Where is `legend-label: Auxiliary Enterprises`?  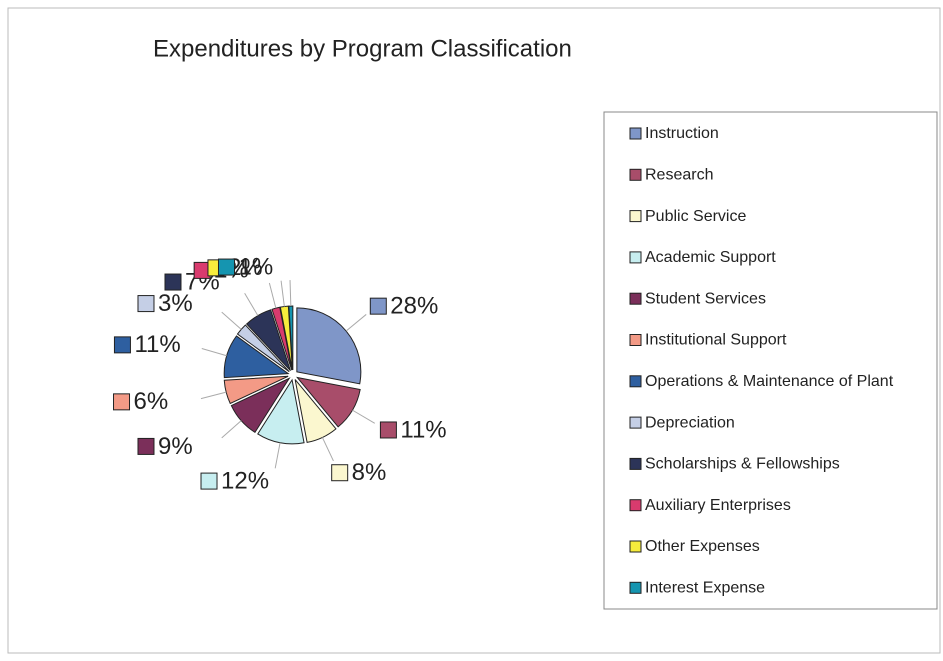 legend-label: Auxiliary Enterprises is located at coordinates (718, 505).